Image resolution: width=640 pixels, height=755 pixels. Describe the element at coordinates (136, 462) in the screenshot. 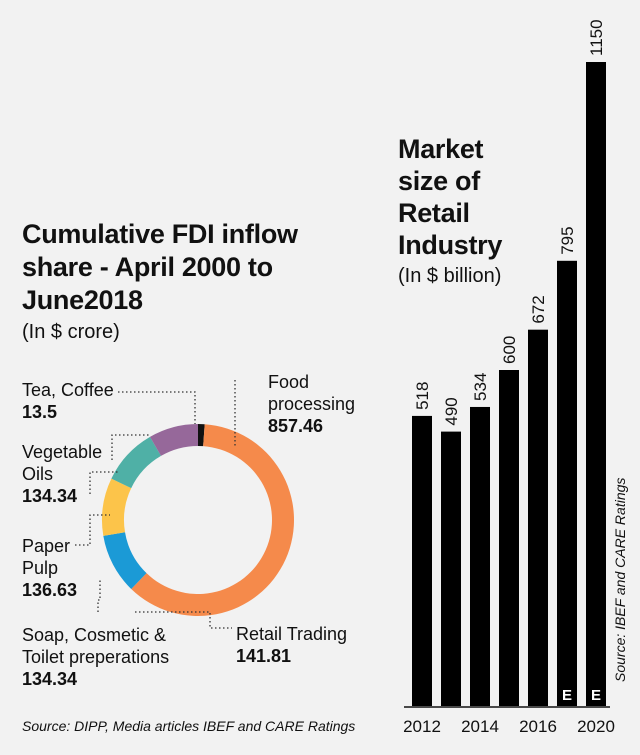

I see `slice-vegetable-oils` at that location.